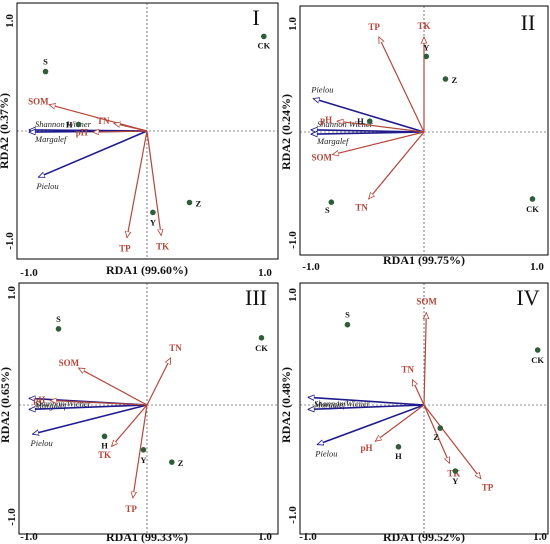  I want to click on y-axis-title: RDA2 (0.37%), so click(5, 131).